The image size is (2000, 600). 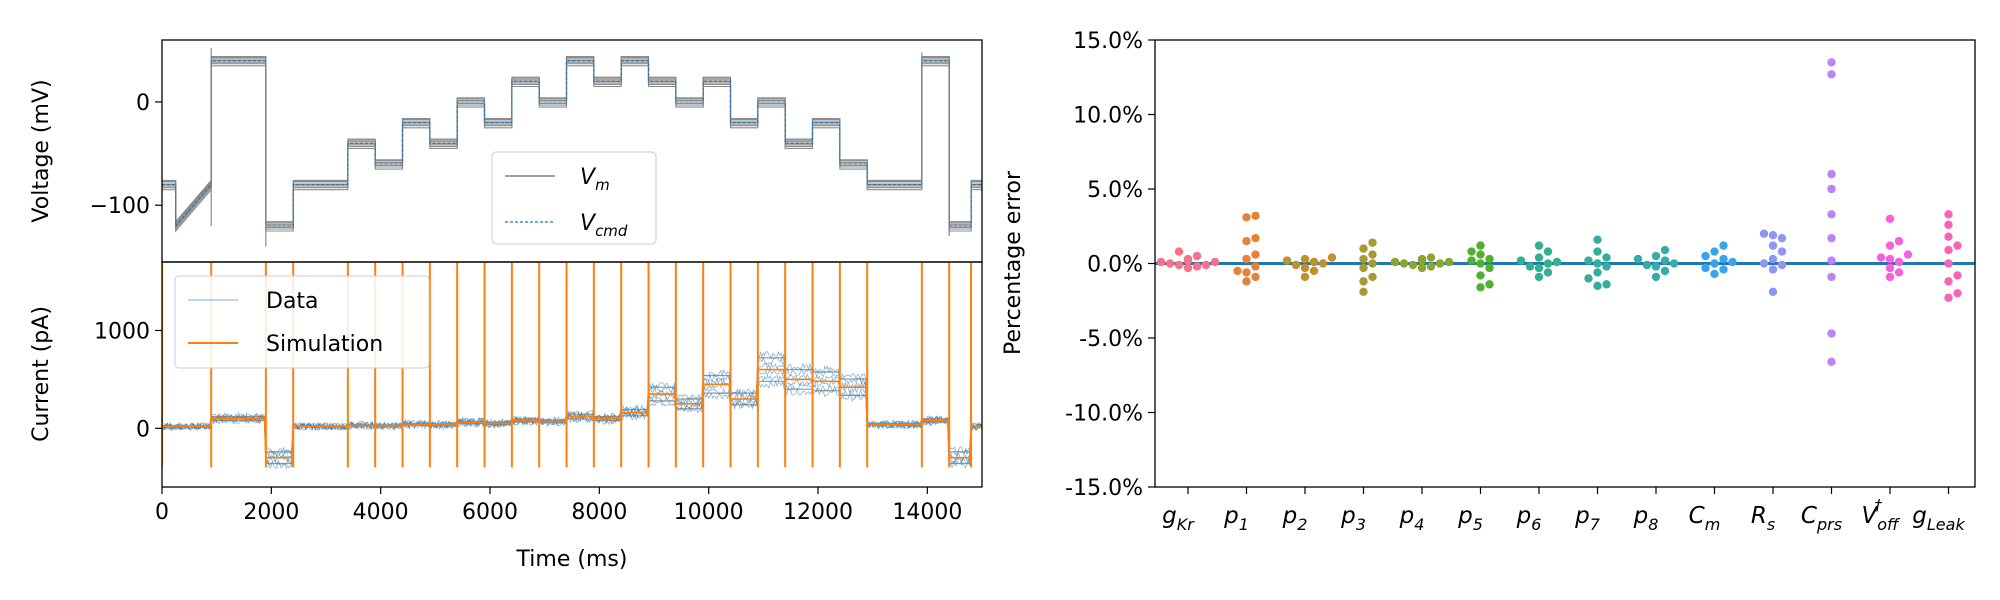 What do you see at coordinates (572, 413) in the screenshot?
I see `simulation-trace` at bounding box center [572, 413].